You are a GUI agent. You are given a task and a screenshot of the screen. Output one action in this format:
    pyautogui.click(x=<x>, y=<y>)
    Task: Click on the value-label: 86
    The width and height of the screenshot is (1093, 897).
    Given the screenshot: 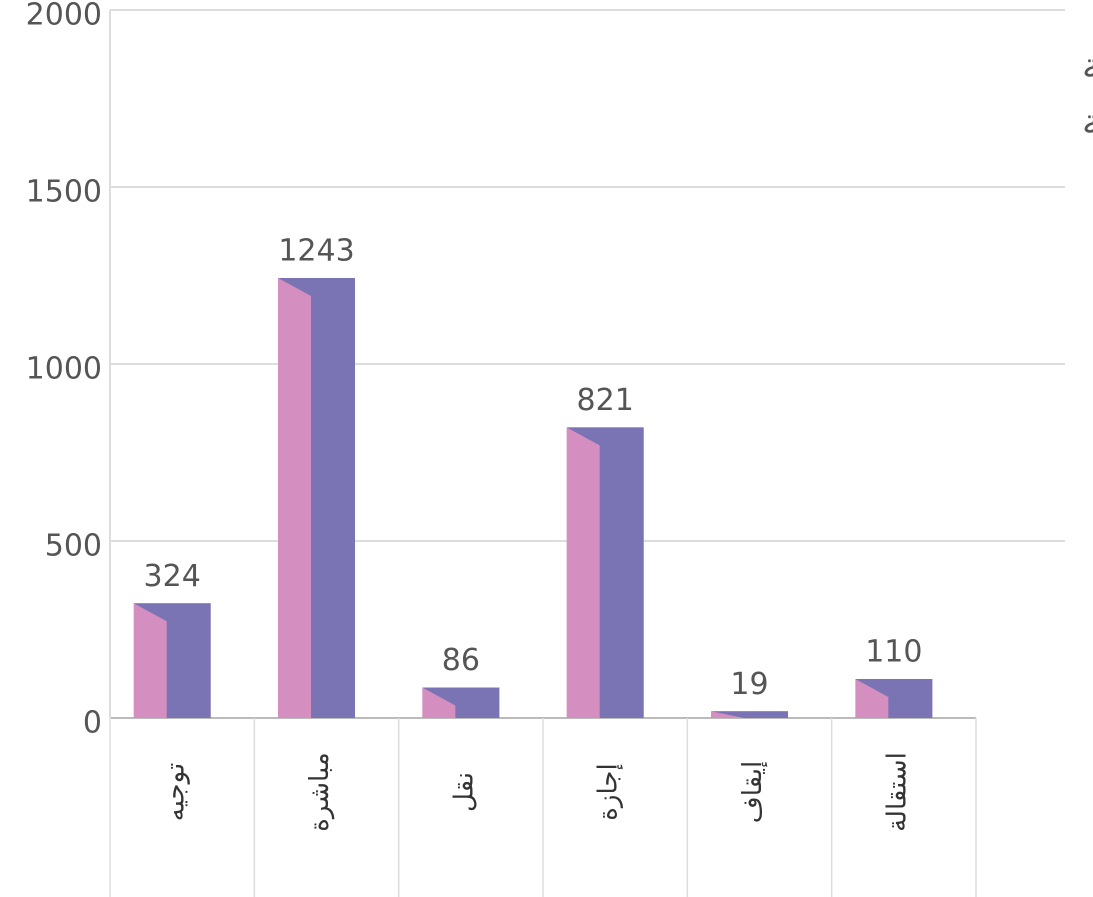 What is the action you would take?
    pyautogui.click(x=461, y=660)
    